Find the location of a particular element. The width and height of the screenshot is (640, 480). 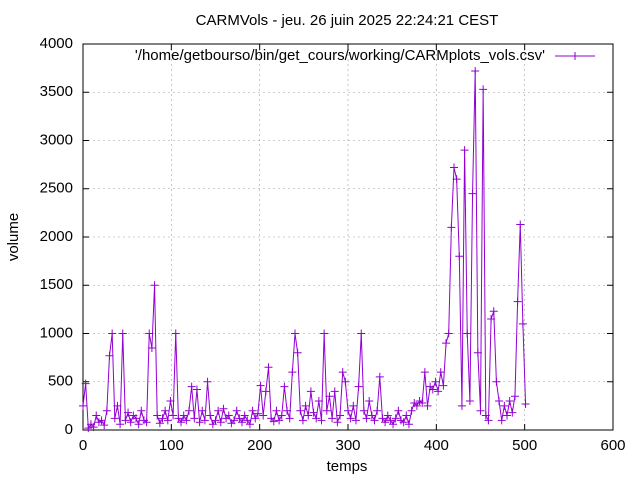

y-tick-label: 1000 is located at coordinates (56, 332).